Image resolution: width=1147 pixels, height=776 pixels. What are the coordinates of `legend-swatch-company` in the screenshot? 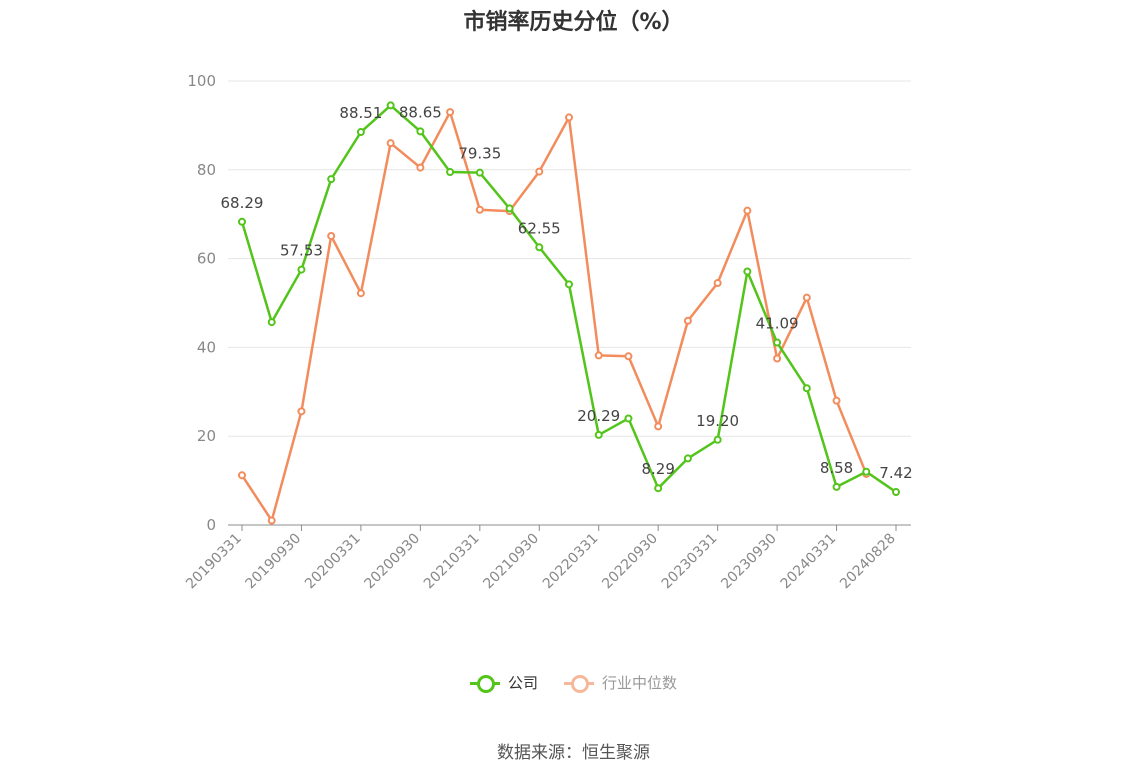 It's located at (484, 683).